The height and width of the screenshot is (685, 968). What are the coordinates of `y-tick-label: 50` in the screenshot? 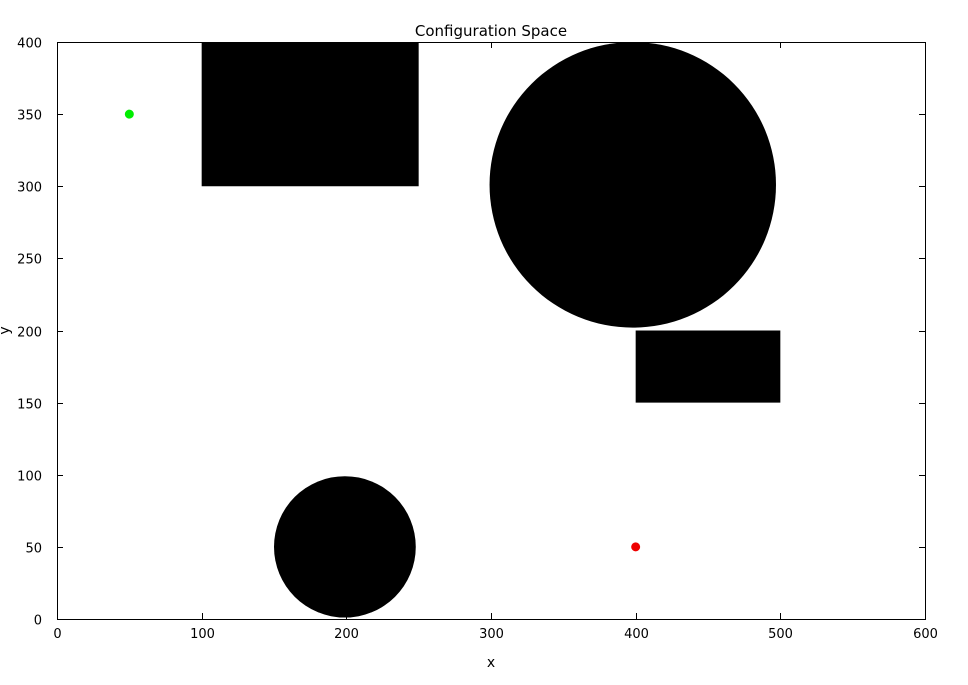 It's located at (33, 549).